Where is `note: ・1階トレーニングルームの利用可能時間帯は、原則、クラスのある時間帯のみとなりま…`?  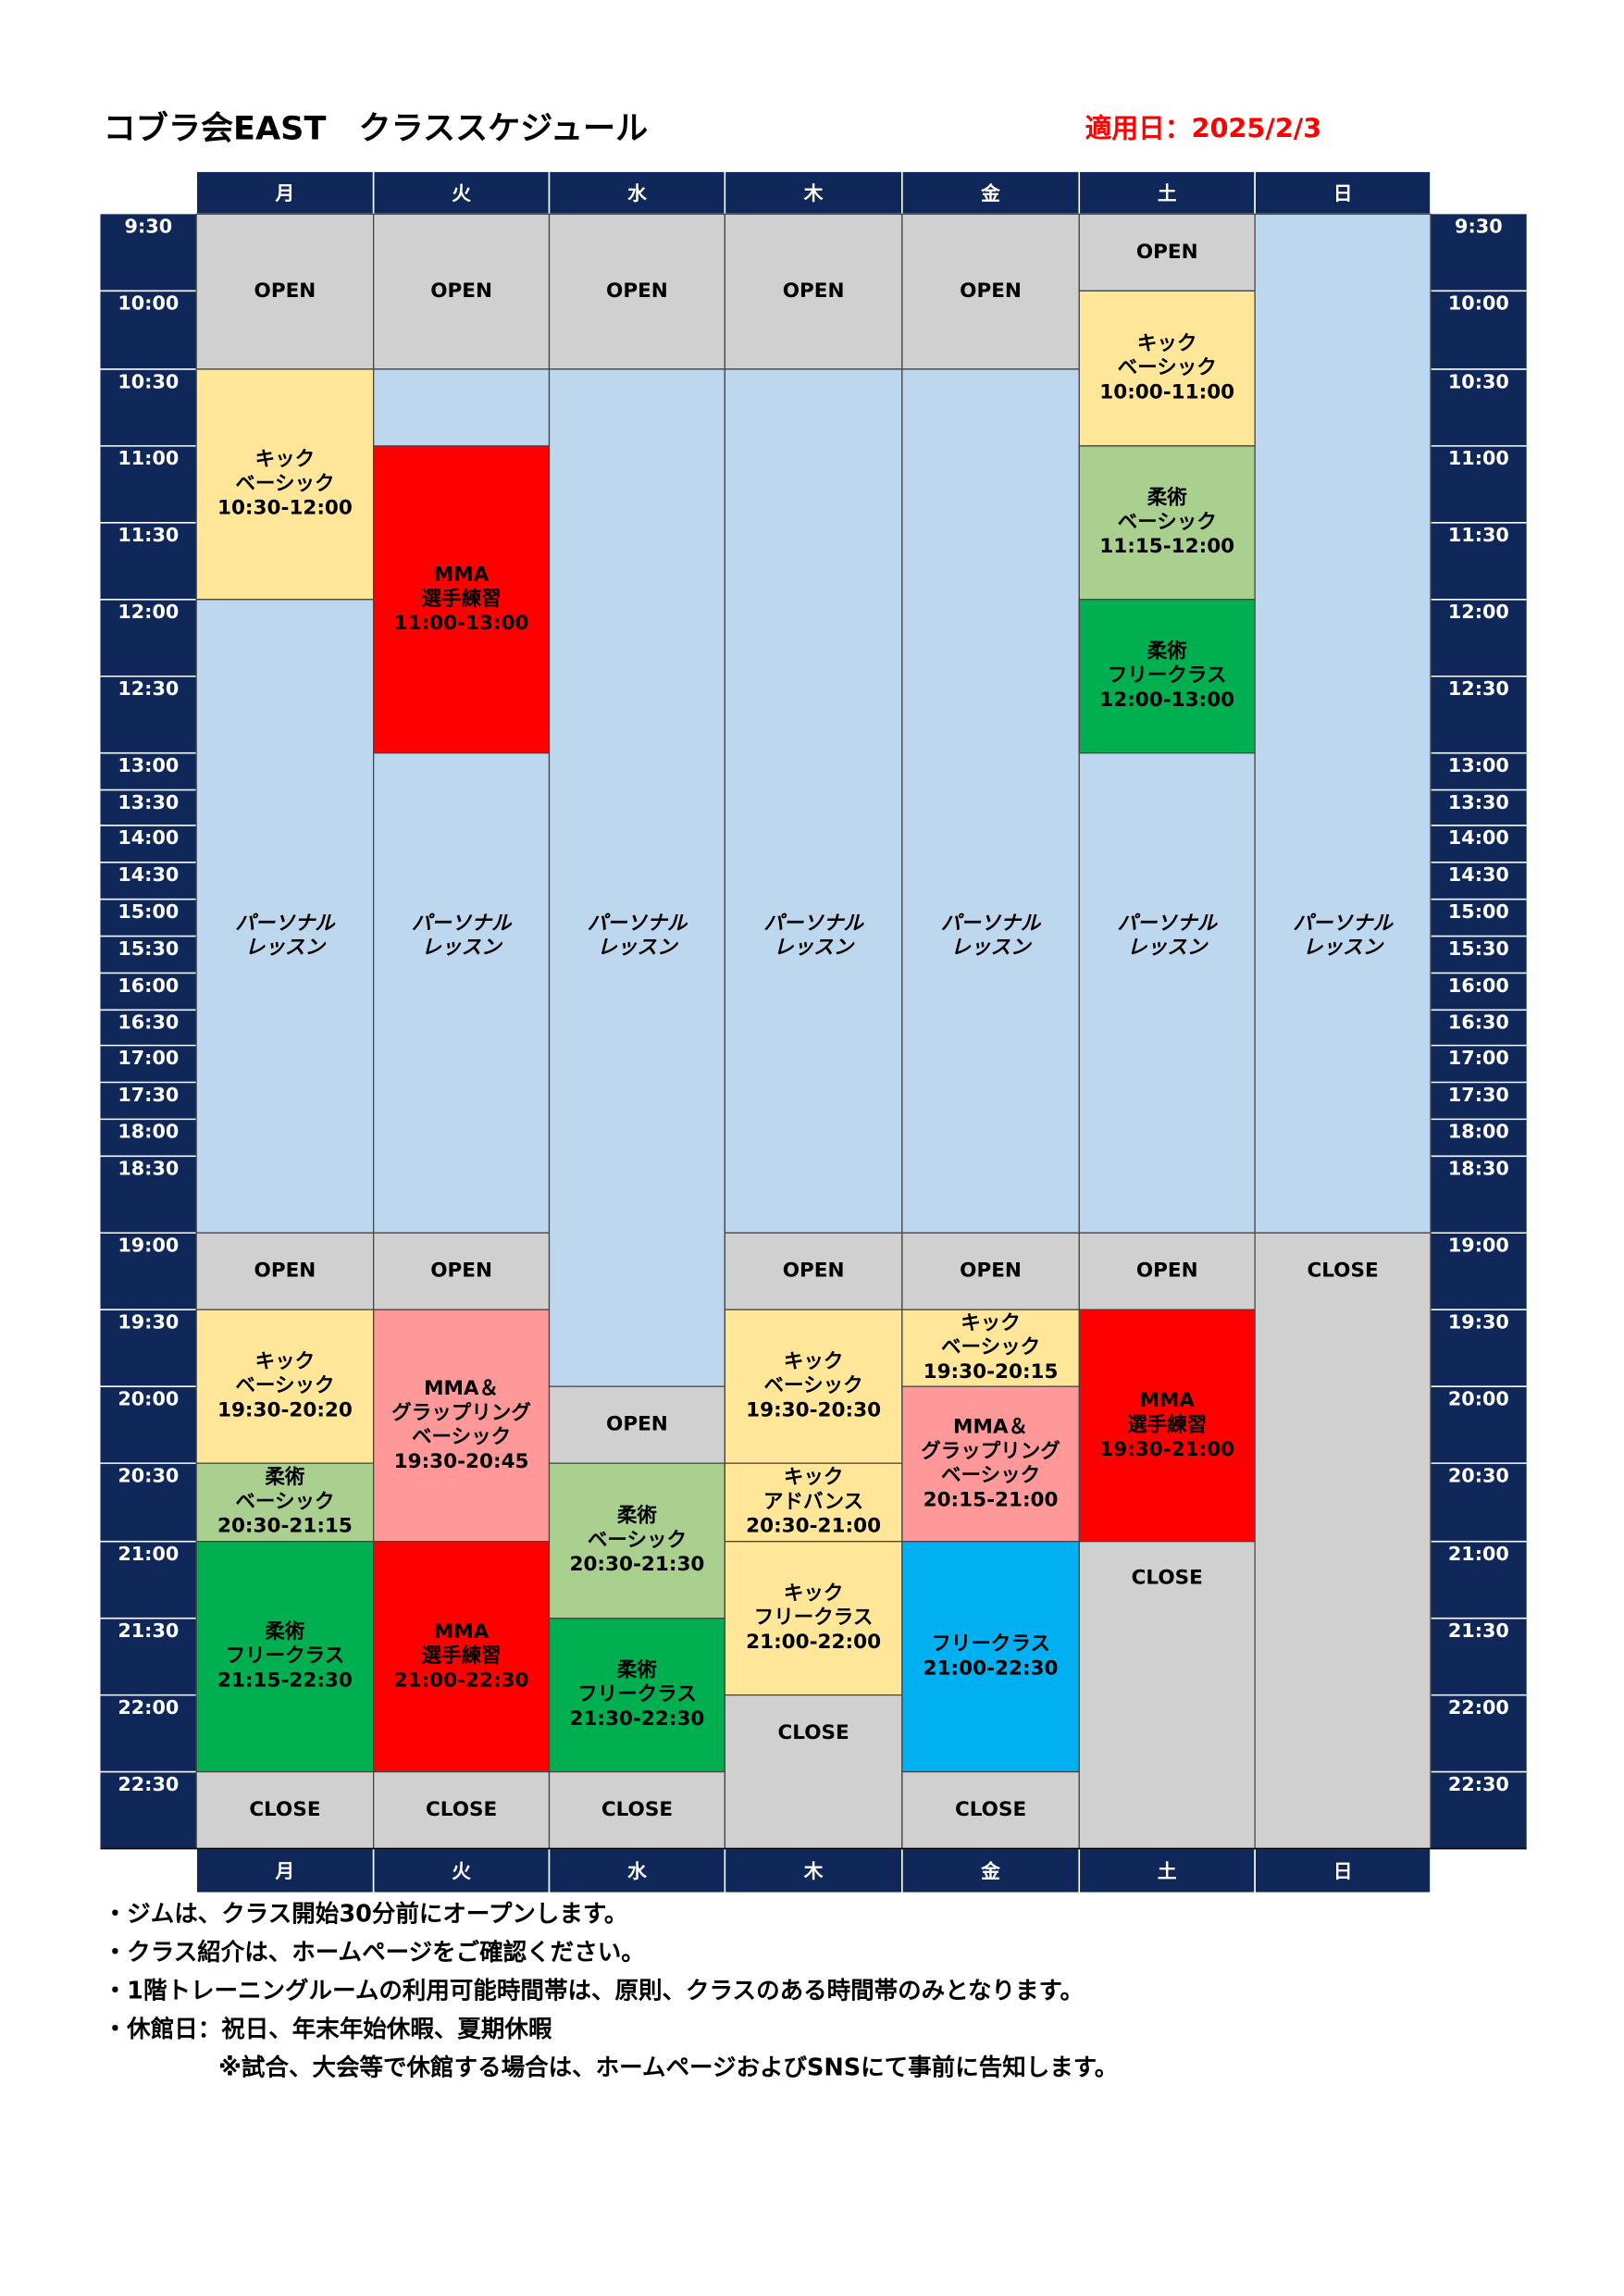 note: ・1階トレーニングルームの利用可能時間帯は、原則、クラスのある時間帯のみとなりま… is located at coordinates (594, 1991).